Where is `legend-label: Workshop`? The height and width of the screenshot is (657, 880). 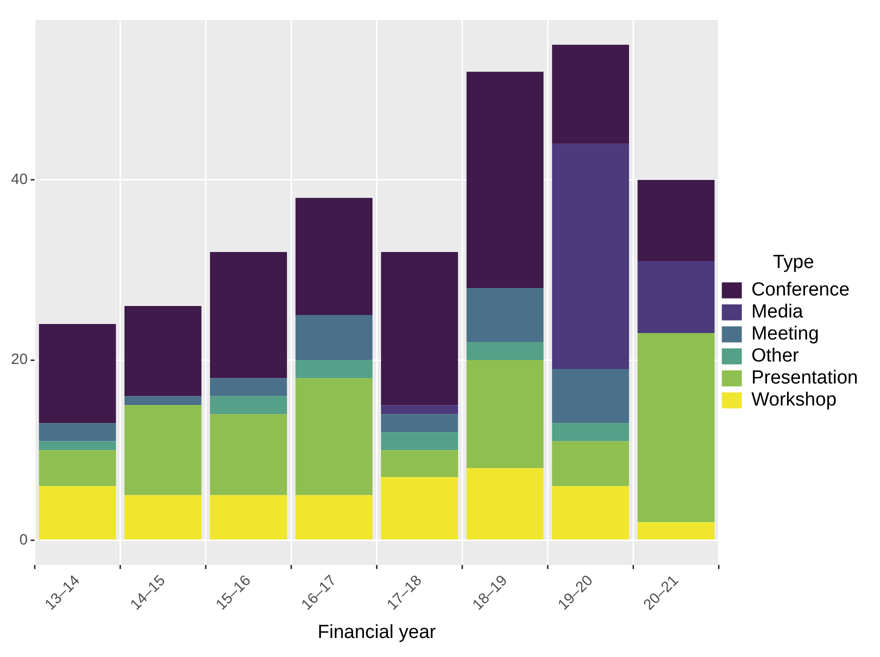
legend-label: Workshop is located at coordinates (794, 400).